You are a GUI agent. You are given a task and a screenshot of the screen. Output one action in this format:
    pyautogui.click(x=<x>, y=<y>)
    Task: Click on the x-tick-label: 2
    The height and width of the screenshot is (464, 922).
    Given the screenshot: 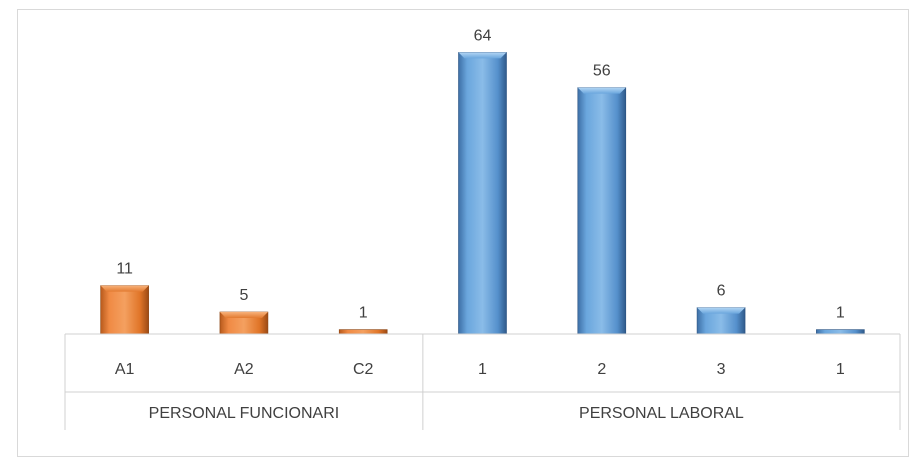 What is the action you would take?
    pyautogui.click(x=601, y=369)
    